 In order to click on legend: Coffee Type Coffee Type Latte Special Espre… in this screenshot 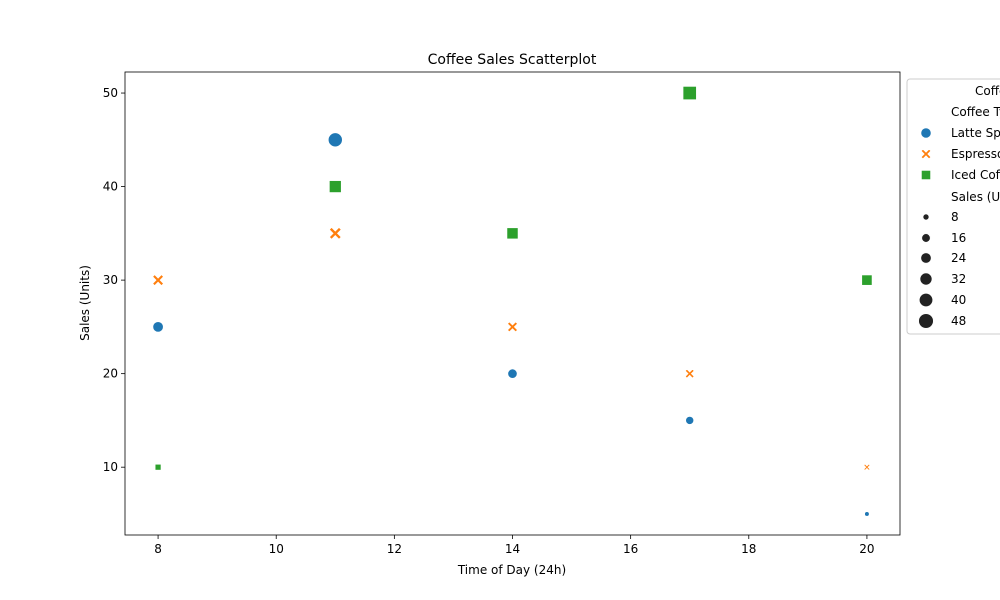, I will do `click(953, 206)`.